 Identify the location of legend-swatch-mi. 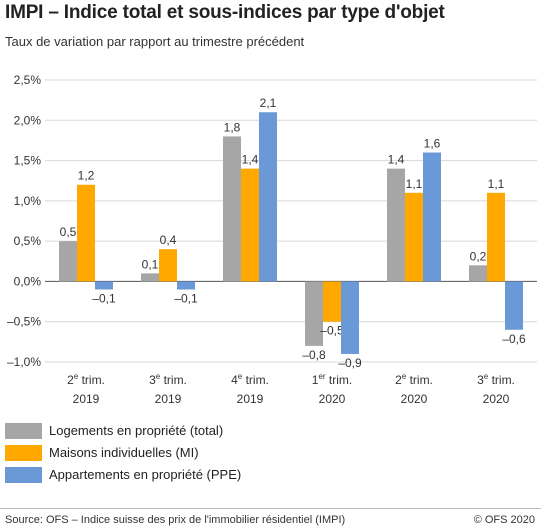
(23, 453).